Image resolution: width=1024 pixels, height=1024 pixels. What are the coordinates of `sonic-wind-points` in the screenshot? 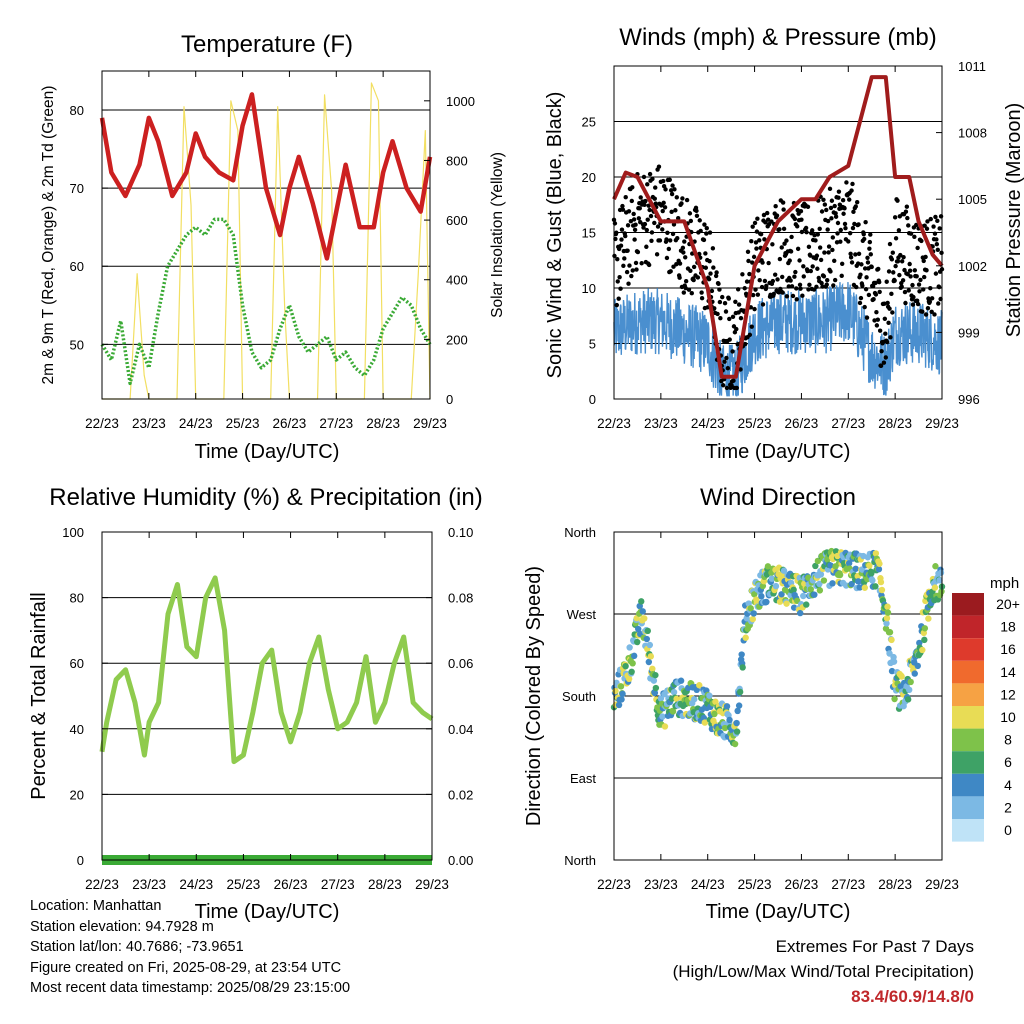 It's located at (778, 339).